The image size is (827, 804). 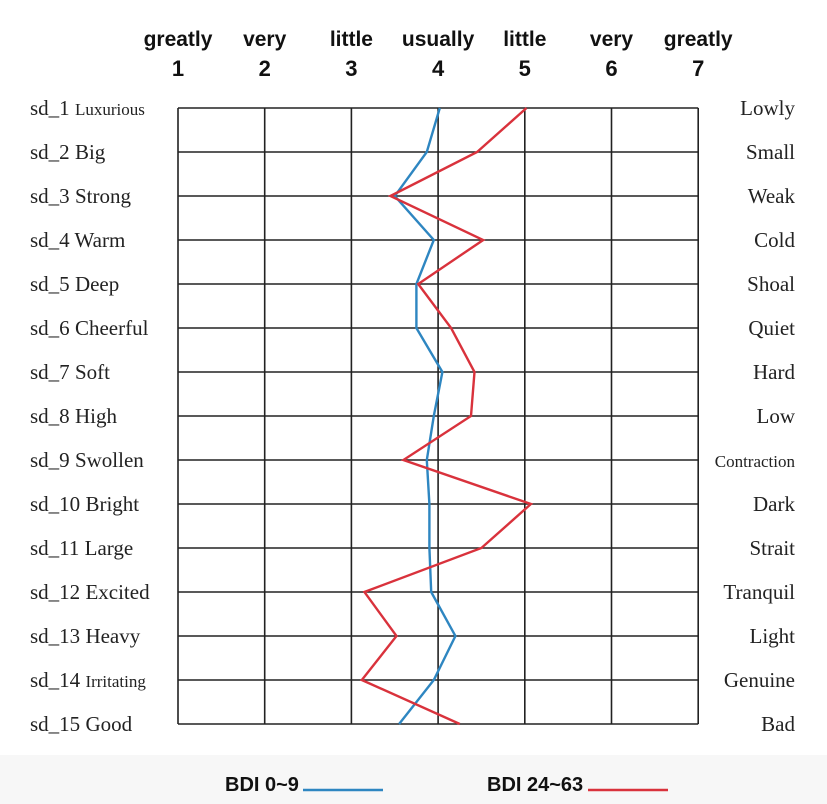 I want to click on row-left-word: Heavy, so click(x=112, y=636).